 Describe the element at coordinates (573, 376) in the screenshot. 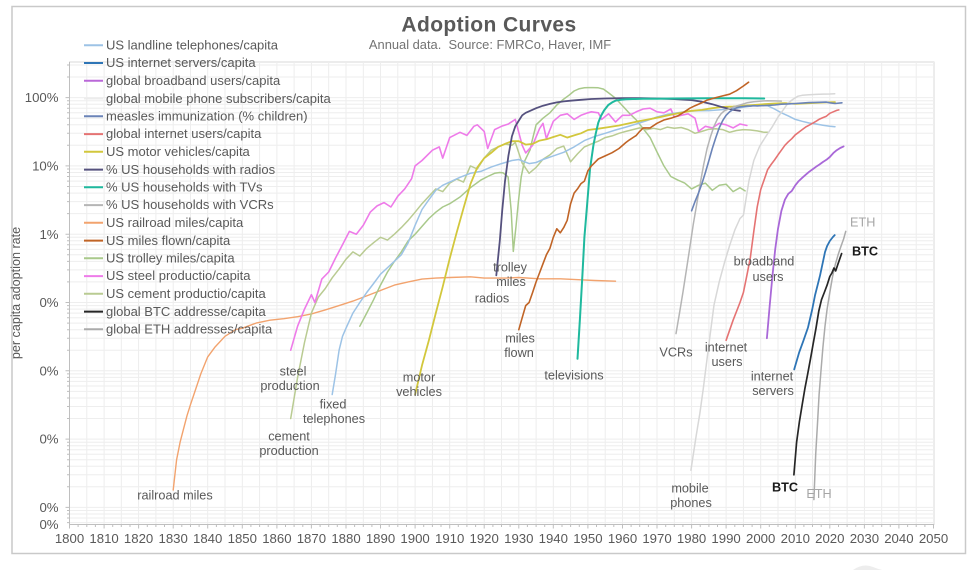

I see `svg-text: televisions` at that location.